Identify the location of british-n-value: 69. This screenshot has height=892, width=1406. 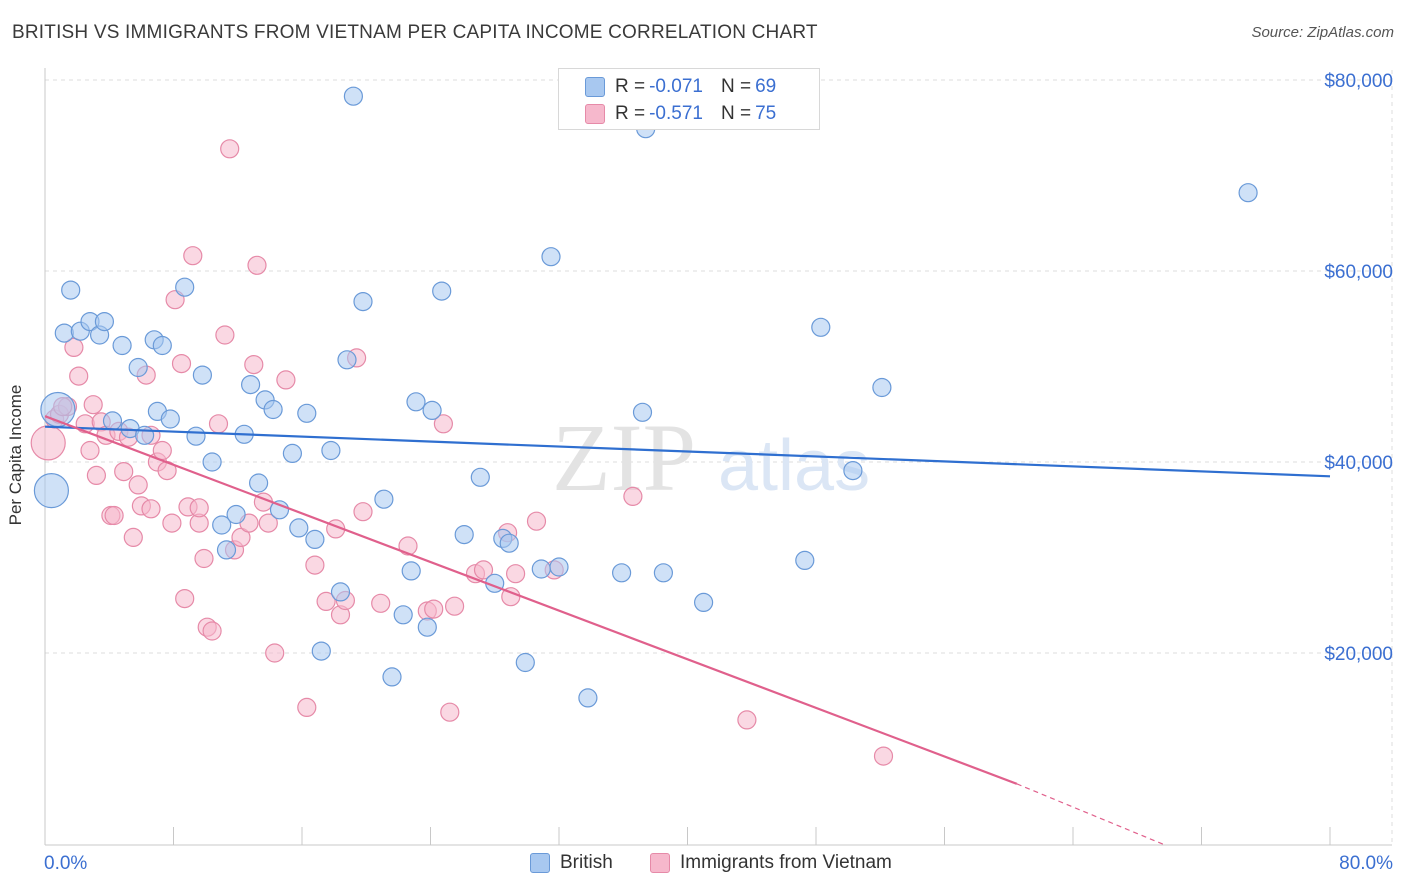
(766, 86).